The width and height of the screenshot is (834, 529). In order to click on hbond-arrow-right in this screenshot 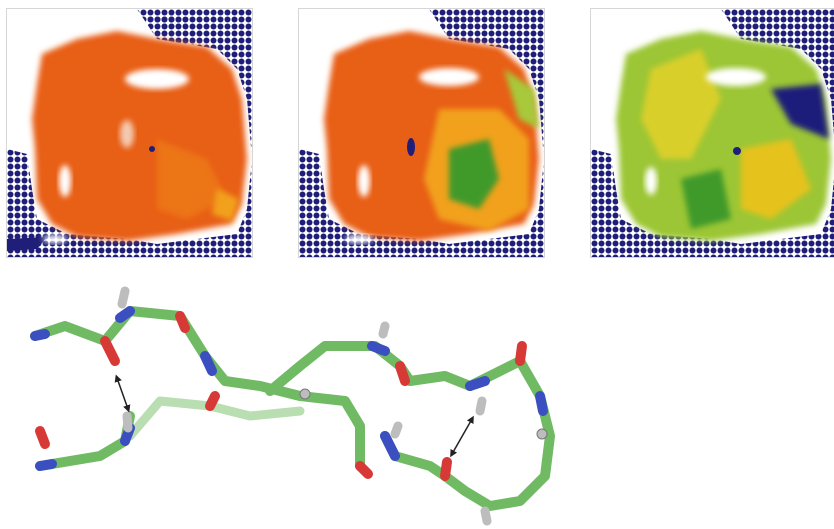, I will do `click(462, 436)`.